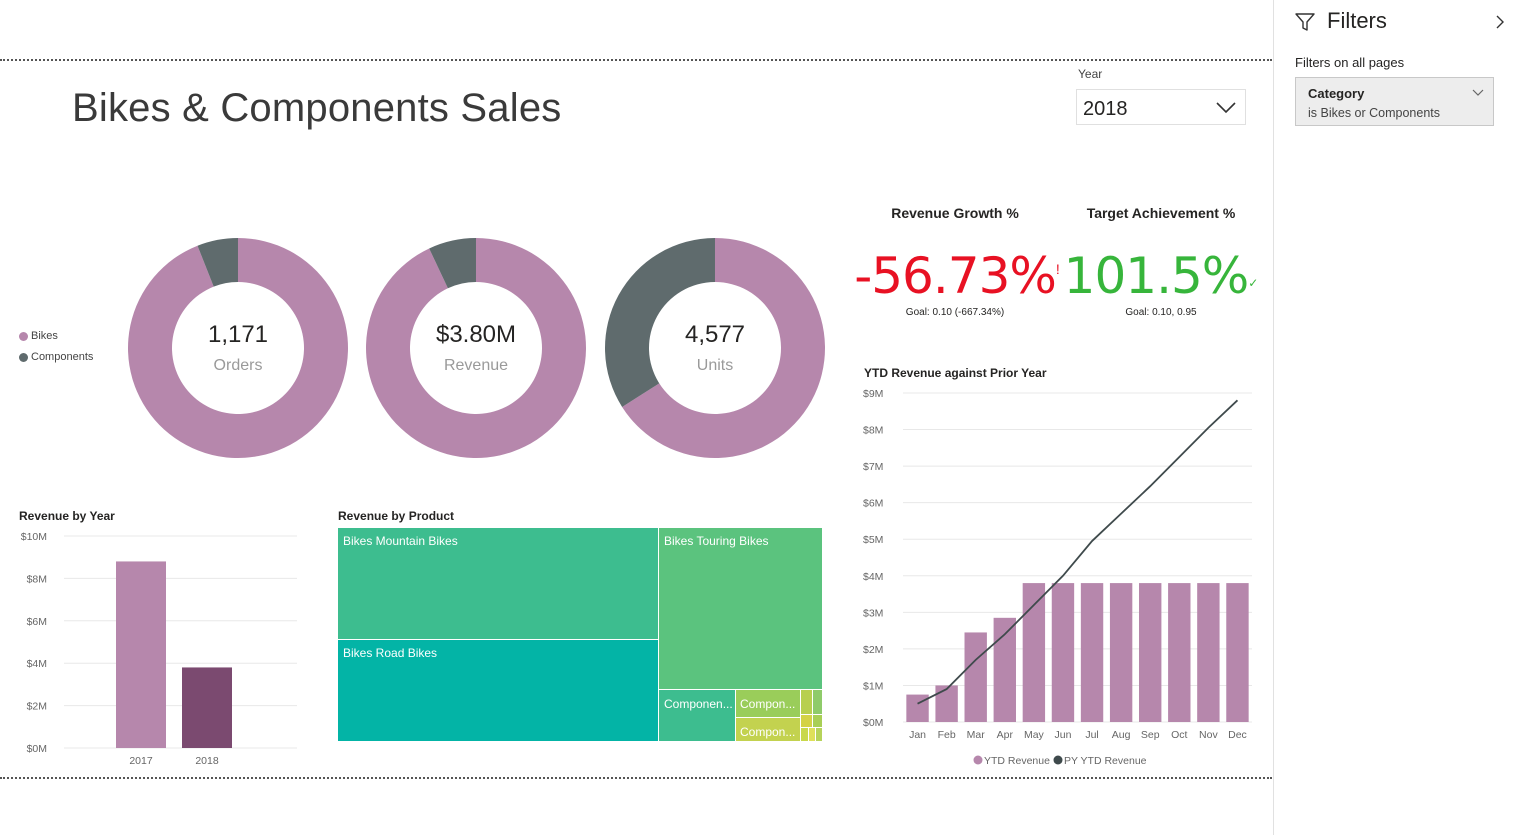 The width and height of the screenshot is (1513, 835). What do you see at coordinates (976, 735) in the screenshot?
I see `x-tick-label: Mar` at bounding box center [976, 735].